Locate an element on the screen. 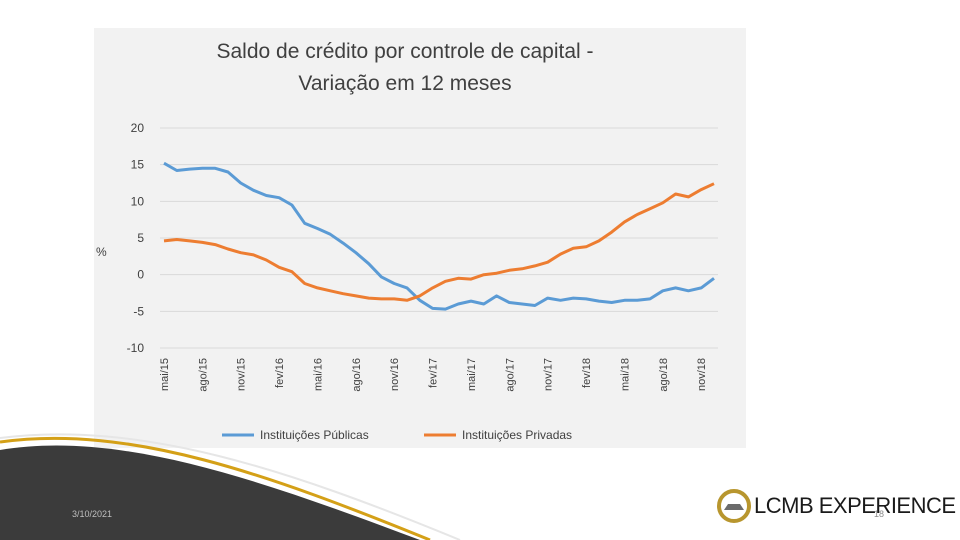  y-tick-label: 10 is located at coordinates (138, 201).